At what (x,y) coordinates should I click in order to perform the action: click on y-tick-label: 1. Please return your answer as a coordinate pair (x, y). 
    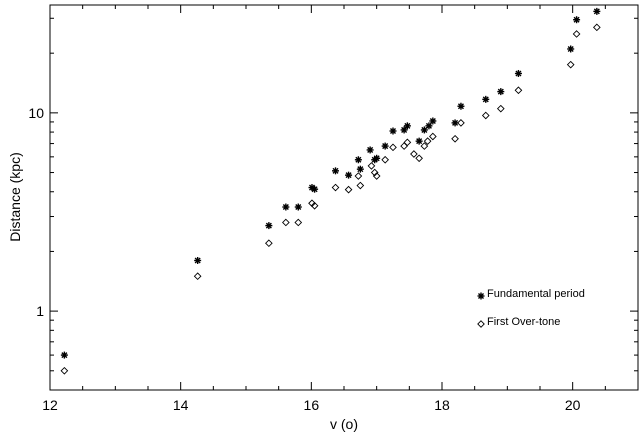
    Looking at the image, I should click on (40, 311).